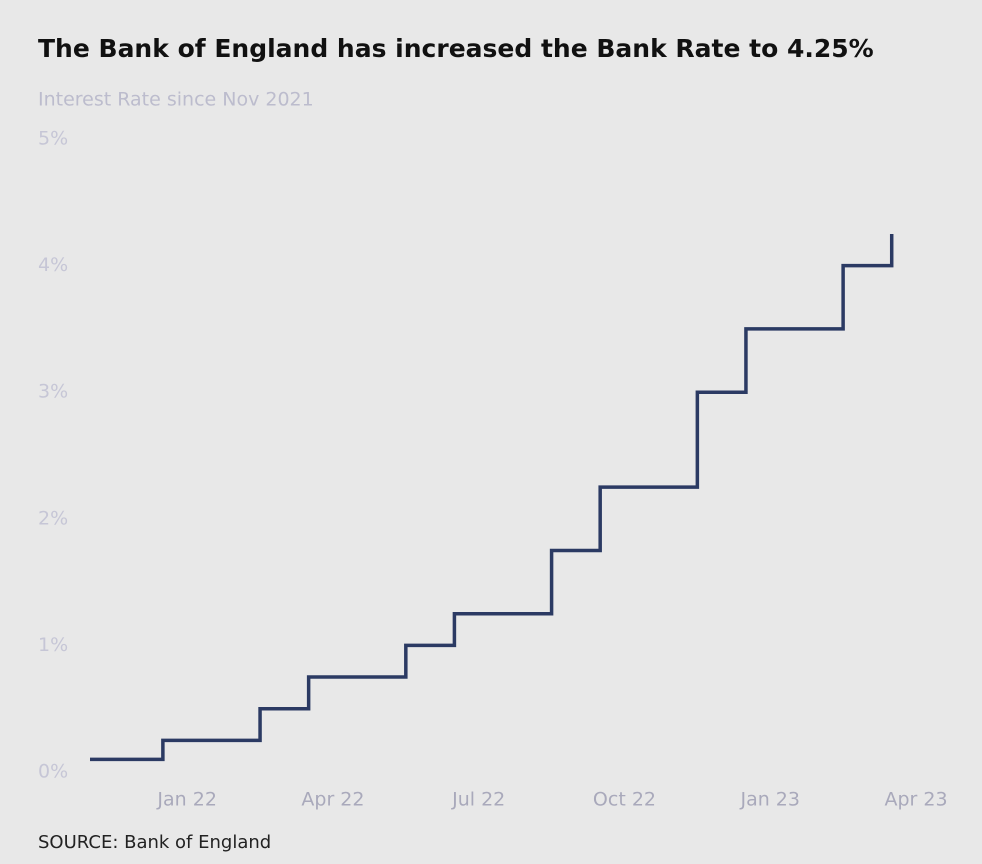 This screenshot has height=864, width=982. What do you see at coordinates (332, 800) in the screenshot?
I see `x-tick-label: Apr 22` at bounding box center [332, 800].